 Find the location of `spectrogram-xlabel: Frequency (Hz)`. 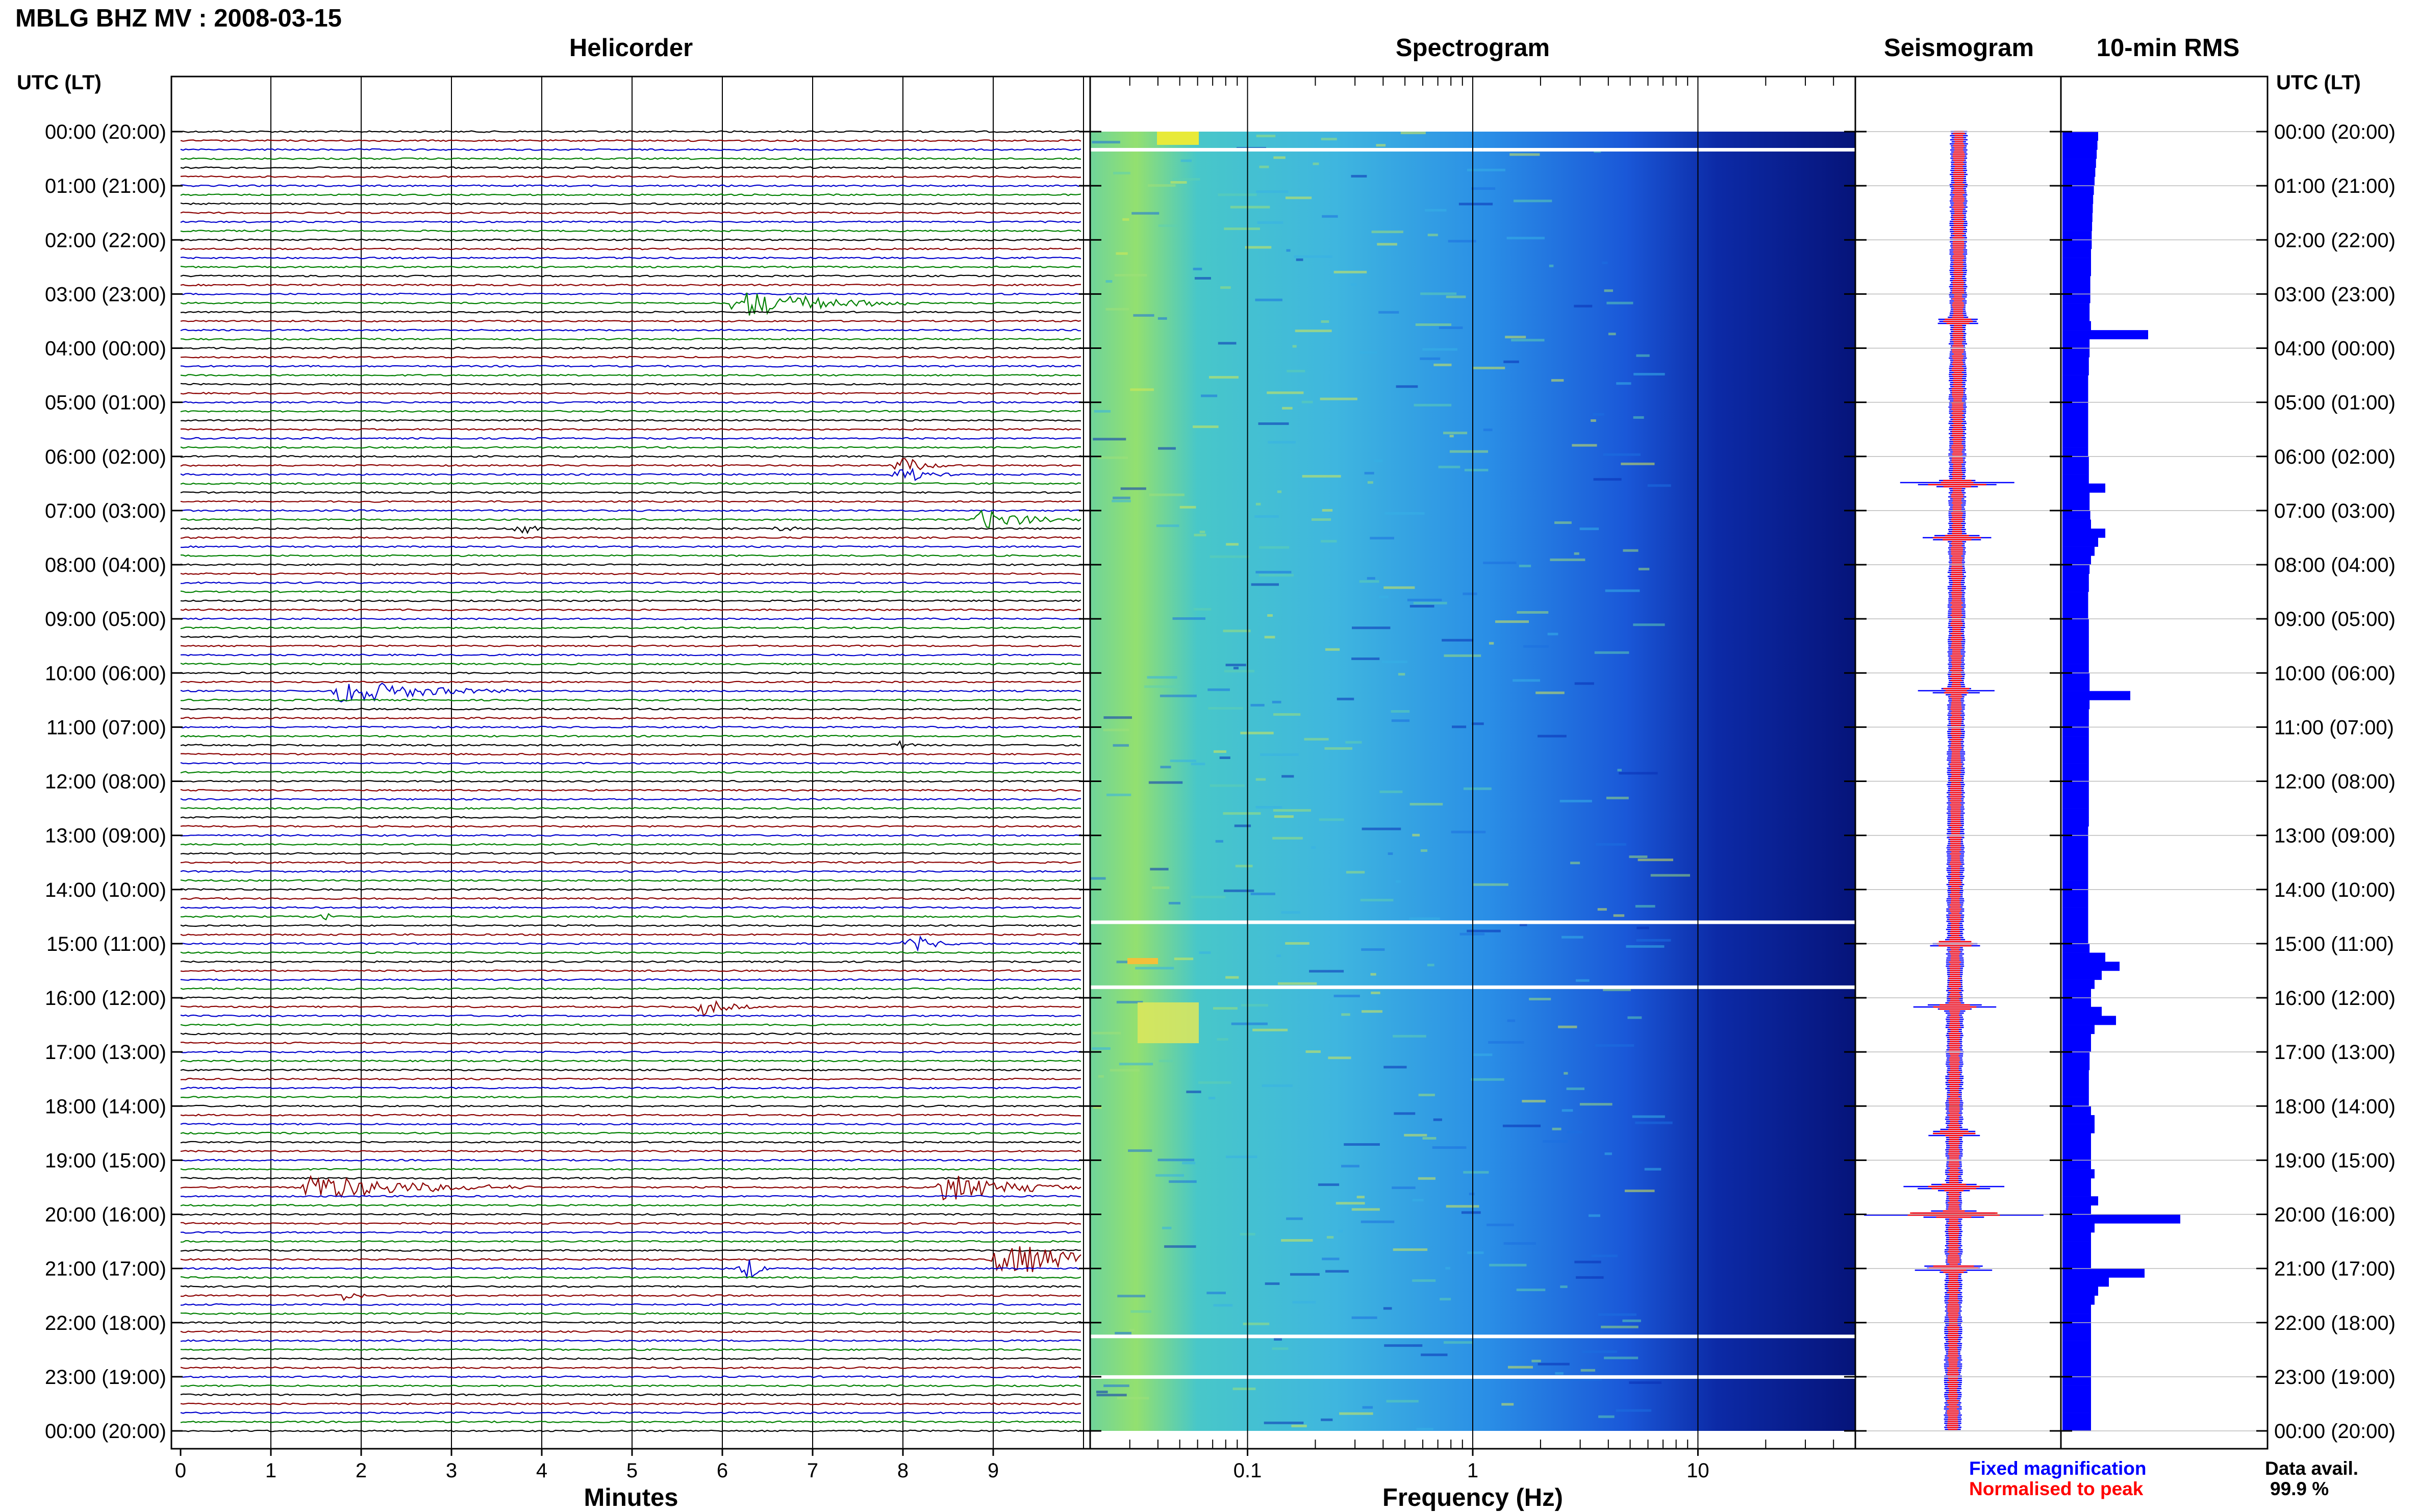

spectrogram-xlabel: Frequency (Hz) is located at coordinates (1472, 1497).